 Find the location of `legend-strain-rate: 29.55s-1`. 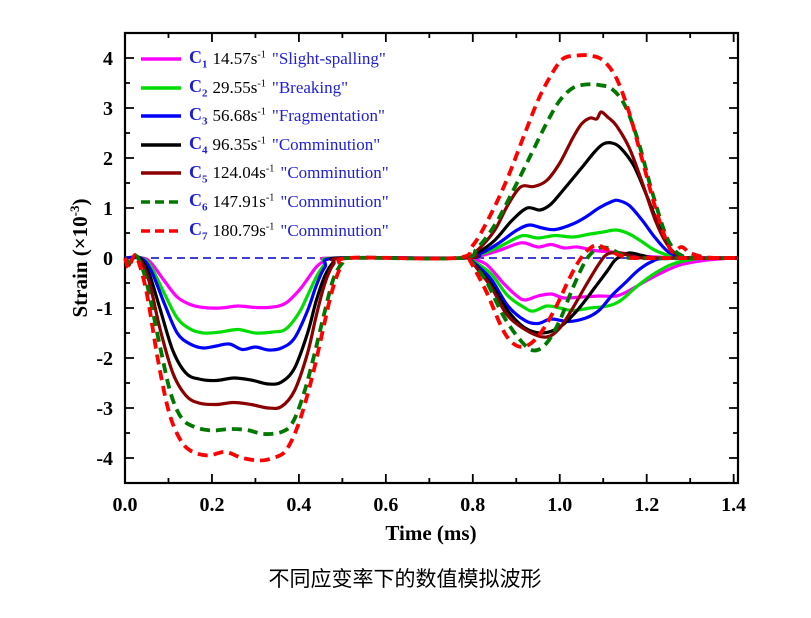

legend-strain-rate: 29.55s-1 is located at coordinates (239, 87).